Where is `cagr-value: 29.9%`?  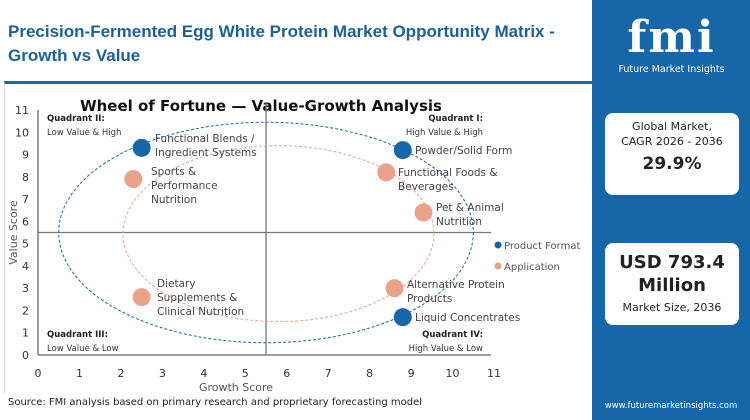
cagr-value: 29.9% is located at coordinates (672, 164).